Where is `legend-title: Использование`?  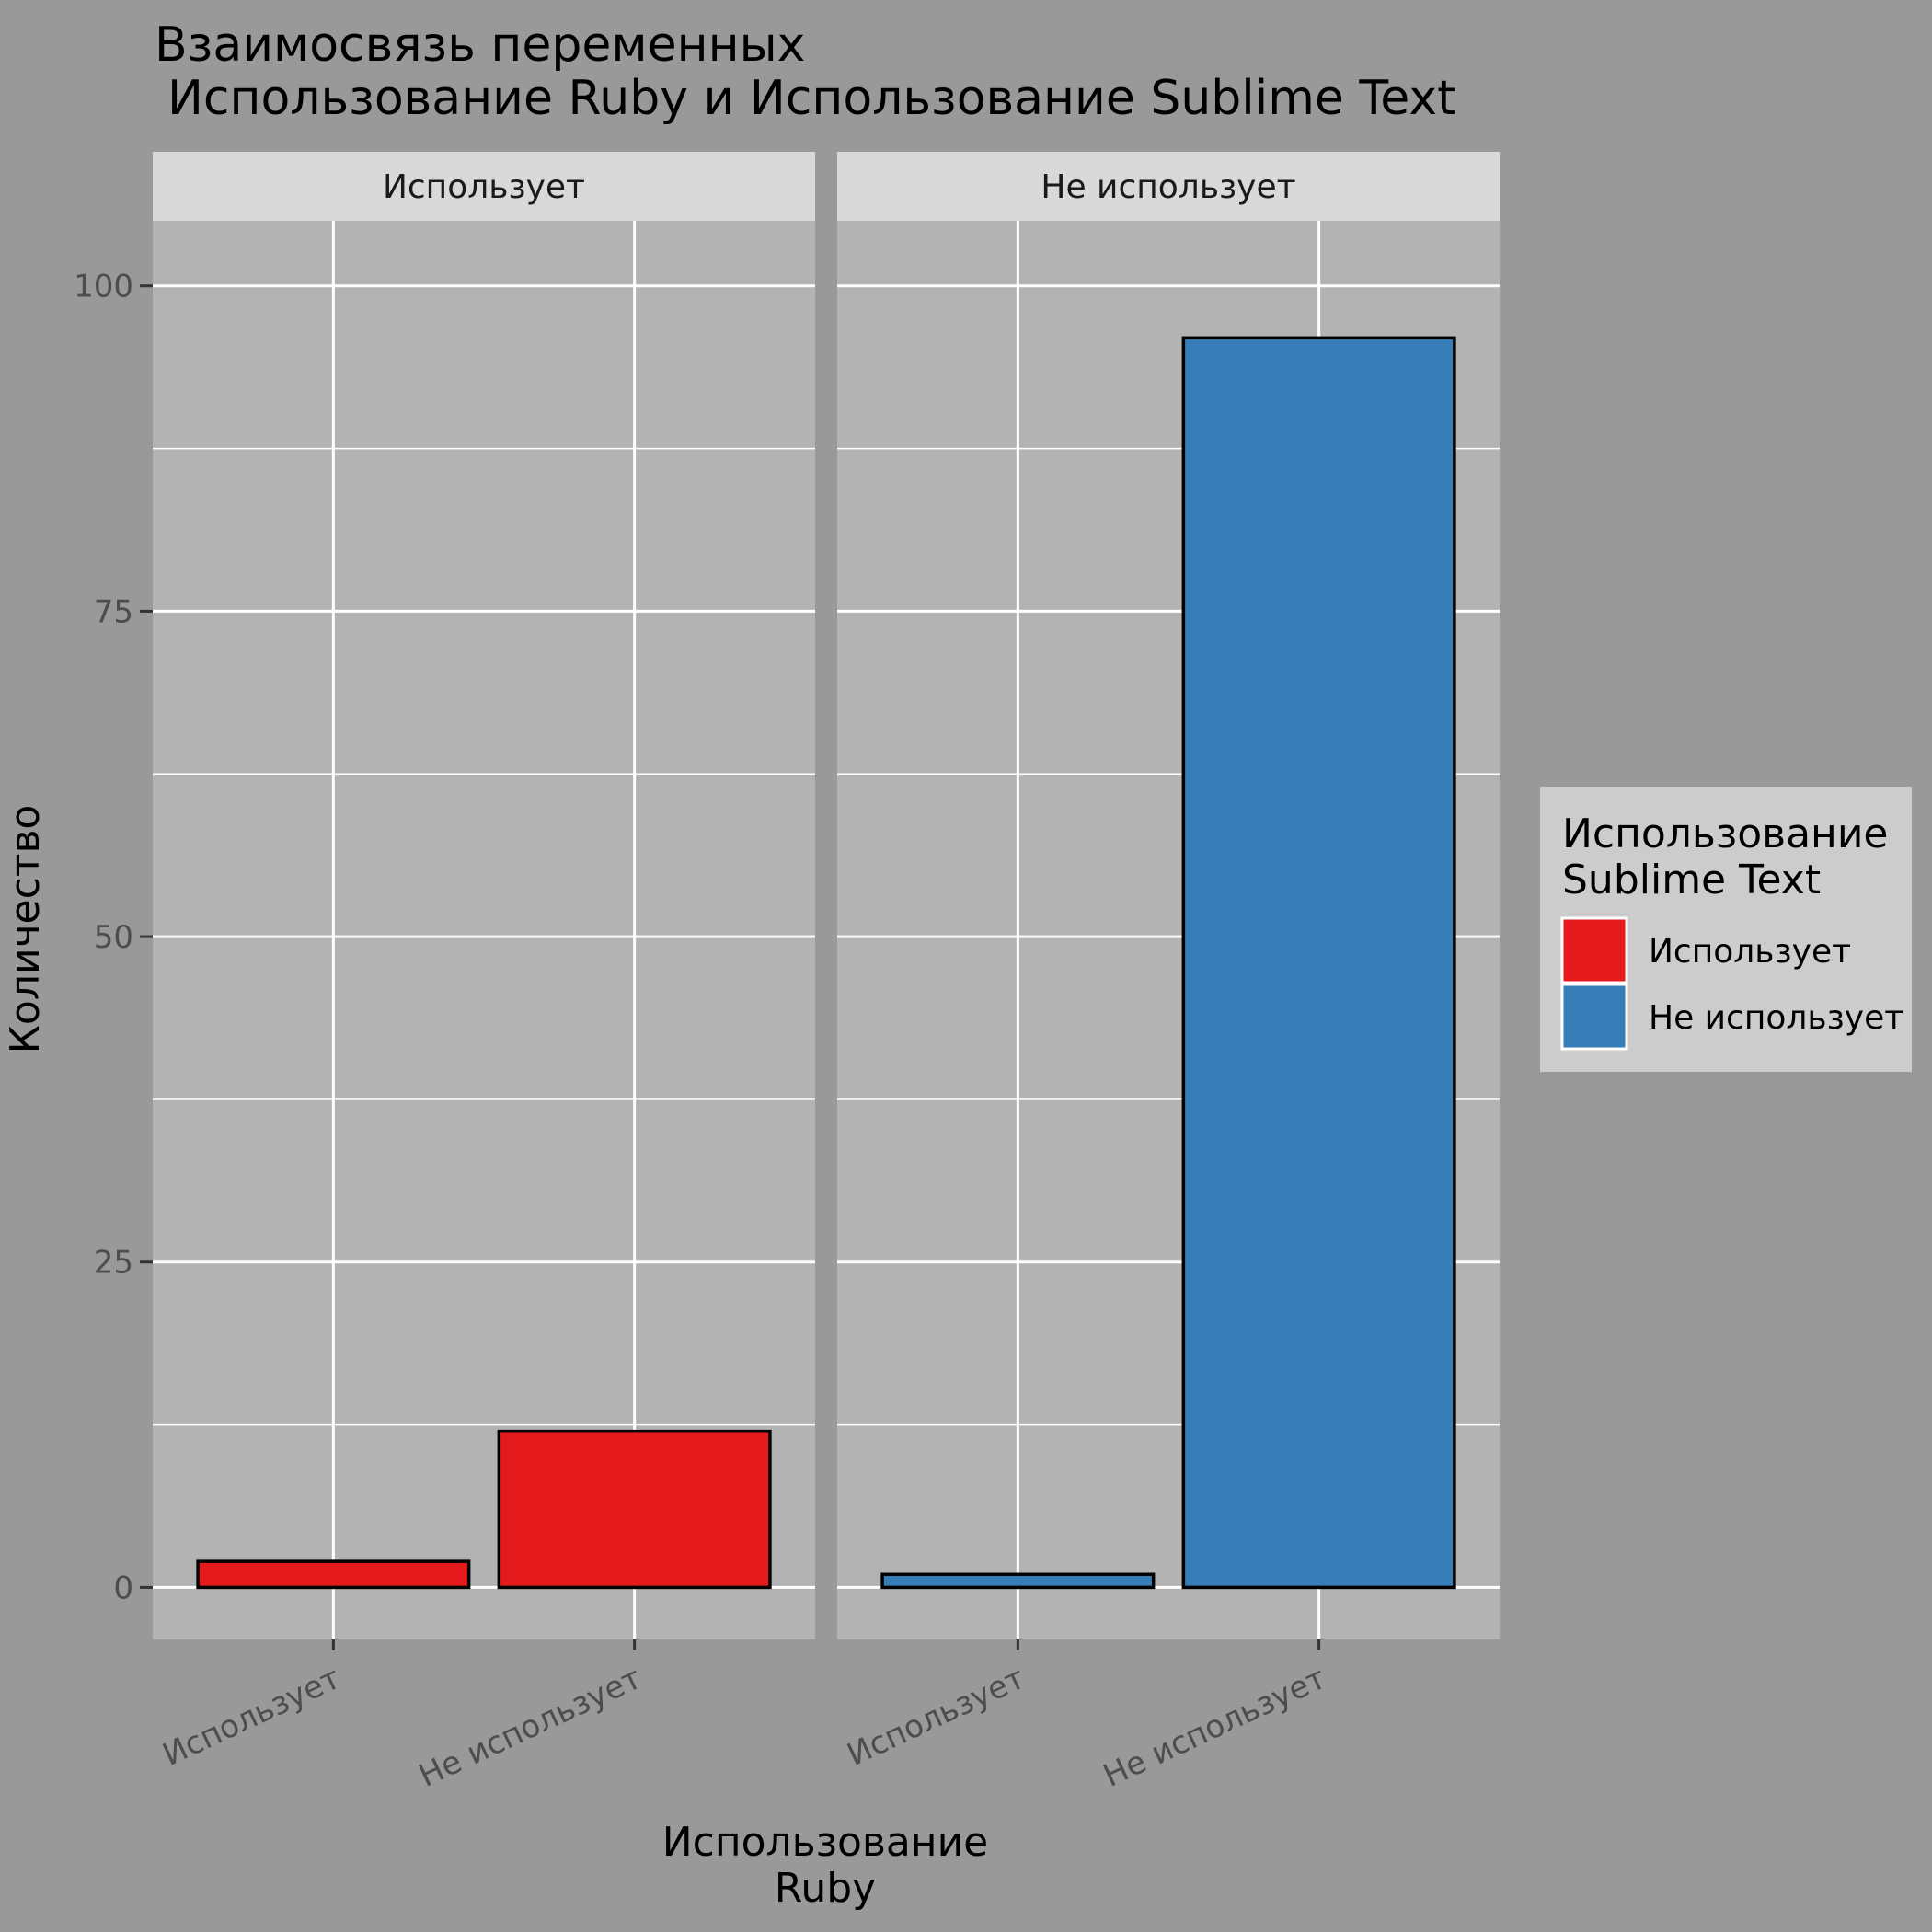 legend-title: Использование is located at coordinates (1725, 834).